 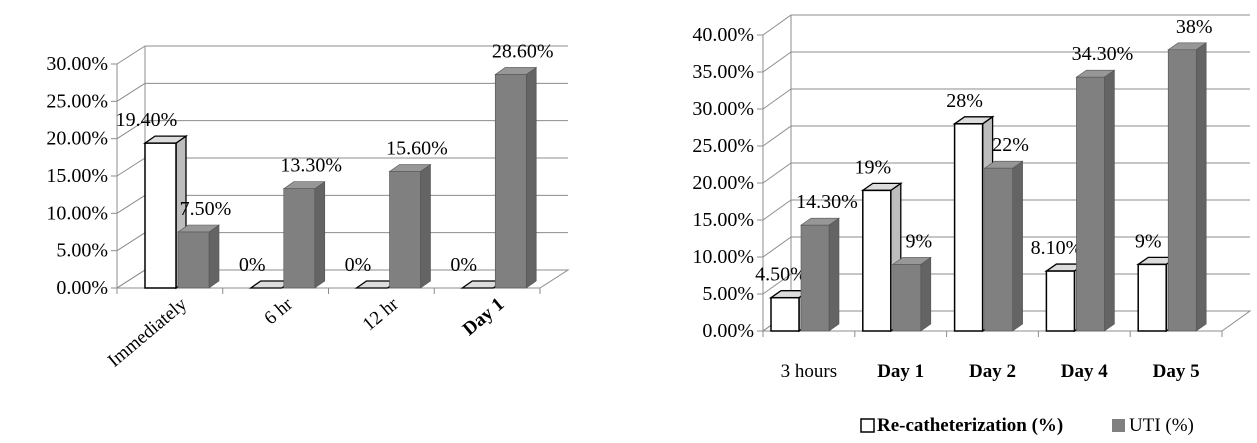 I want to click on chart2-ytick-label: 40.00%, so click(x=723, y=35).